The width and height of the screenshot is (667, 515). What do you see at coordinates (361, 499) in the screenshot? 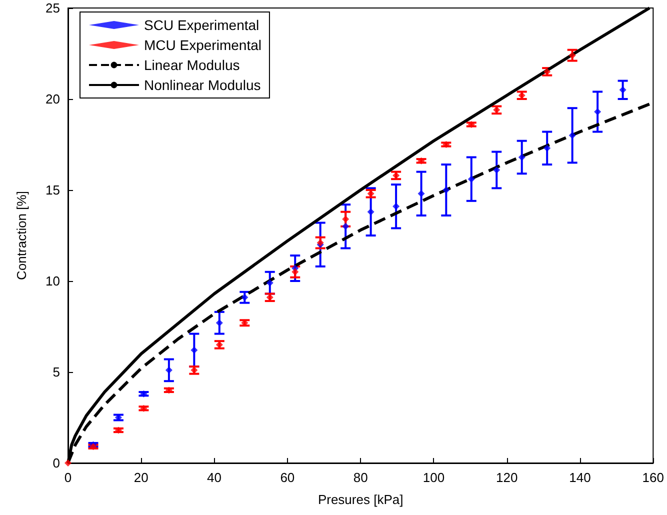
I see `x-axis-title: Presures [kPa]` at bounding box center [361, 499].